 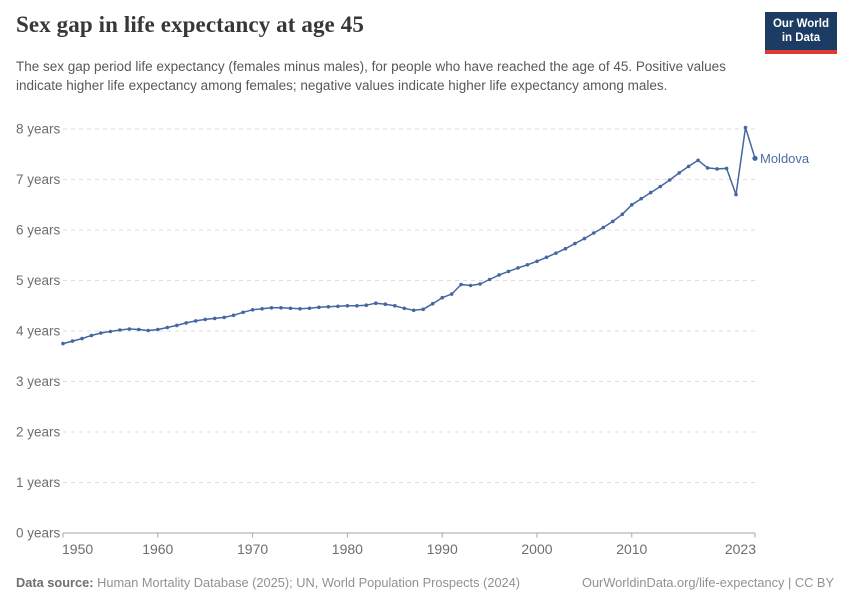 I want to click on owid-logo-line2: in Data, so click(x=801, y=38).